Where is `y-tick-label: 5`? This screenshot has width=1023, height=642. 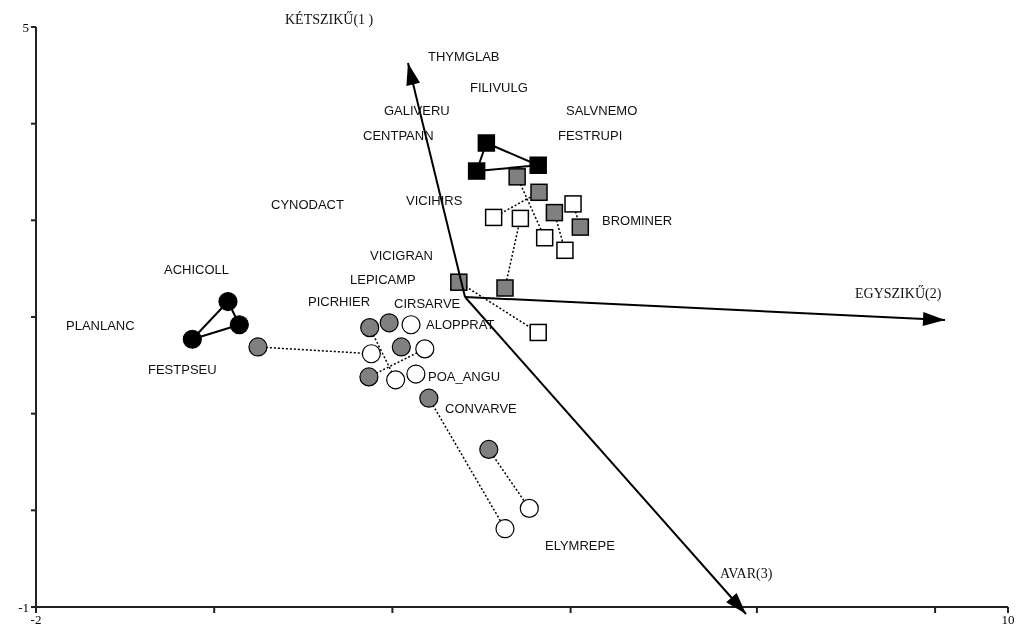 y-tick-label: 5 is located at coordinates (25, 27).